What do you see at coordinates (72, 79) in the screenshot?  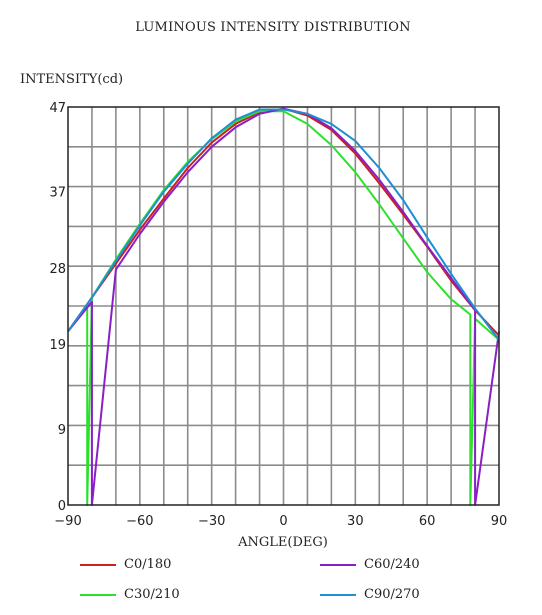 I see `y-axis-label: INTENSITY(cd)` at bounding box center [72, 79].